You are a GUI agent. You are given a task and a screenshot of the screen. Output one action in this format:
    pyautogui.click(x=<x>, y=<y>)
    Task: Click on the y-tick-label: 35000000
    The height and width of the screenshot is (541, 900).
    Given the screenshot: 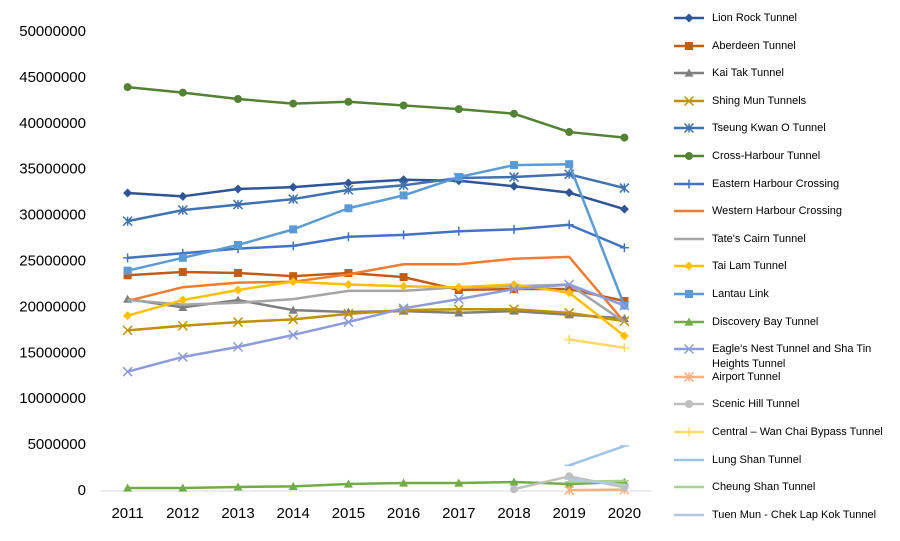 What is the action you would take?
    pyautogui.click(x=52, y=169)
    